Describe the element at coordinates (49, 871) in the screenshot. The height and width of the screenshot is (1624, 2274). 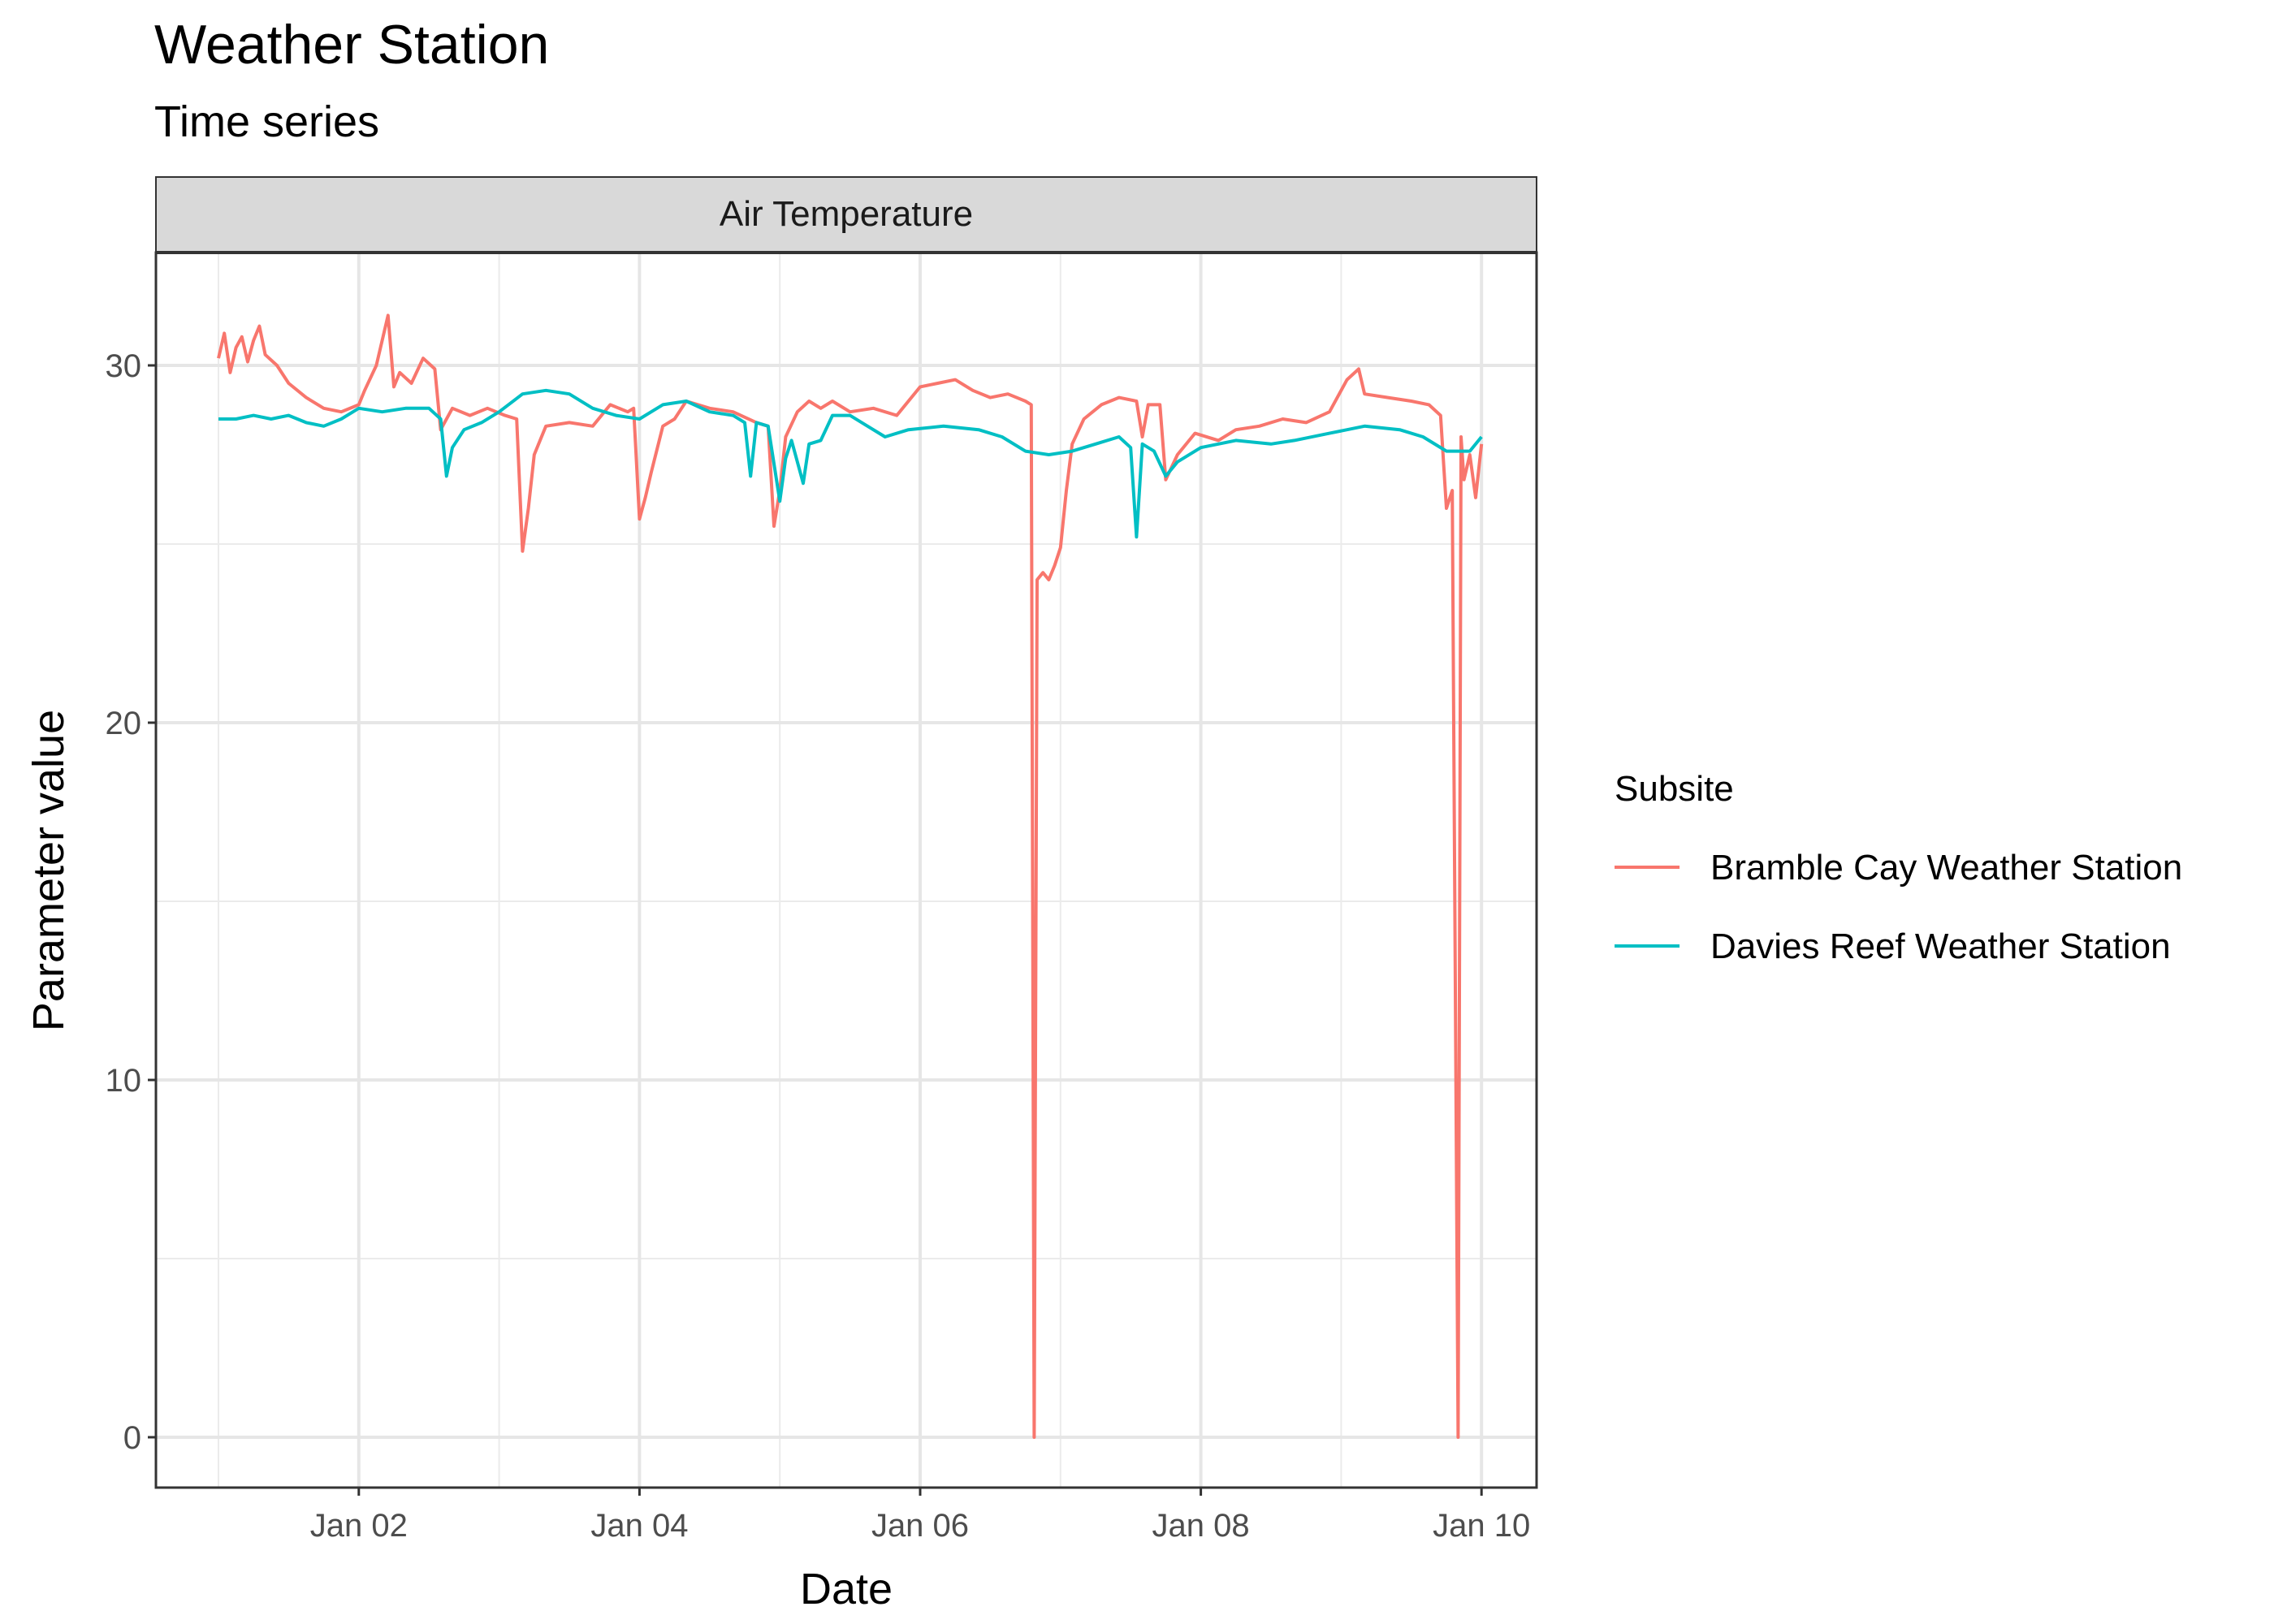
I see `y-axis-title: Parameter value` at that location.